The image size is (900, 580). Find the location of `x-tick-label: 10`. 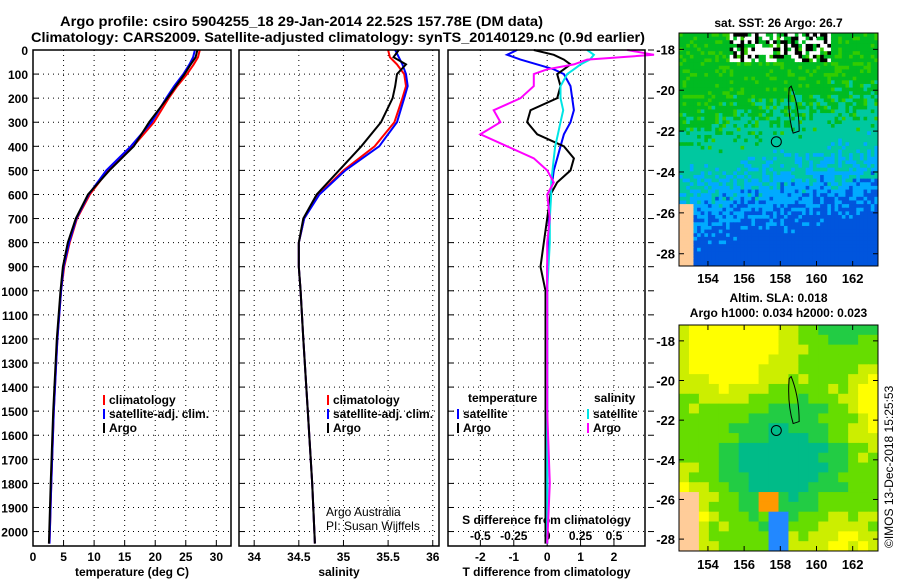

x-tick-label: 10 is located at coordinates (94, 557).